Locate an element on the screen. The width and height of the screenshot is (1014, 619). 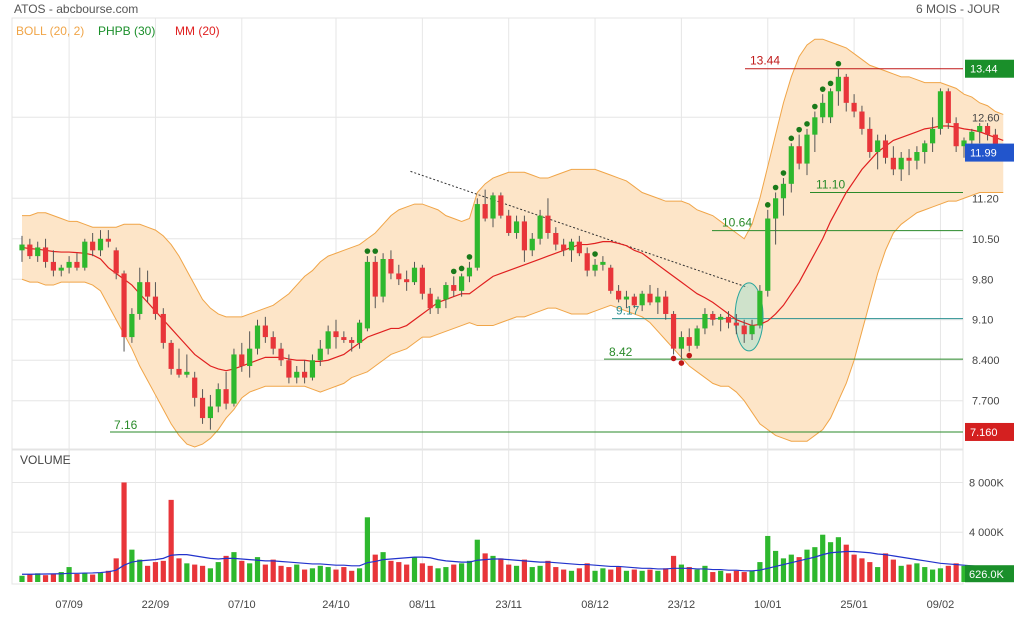
x-tick-label: 08/11 is located at coordinates (422, 605).